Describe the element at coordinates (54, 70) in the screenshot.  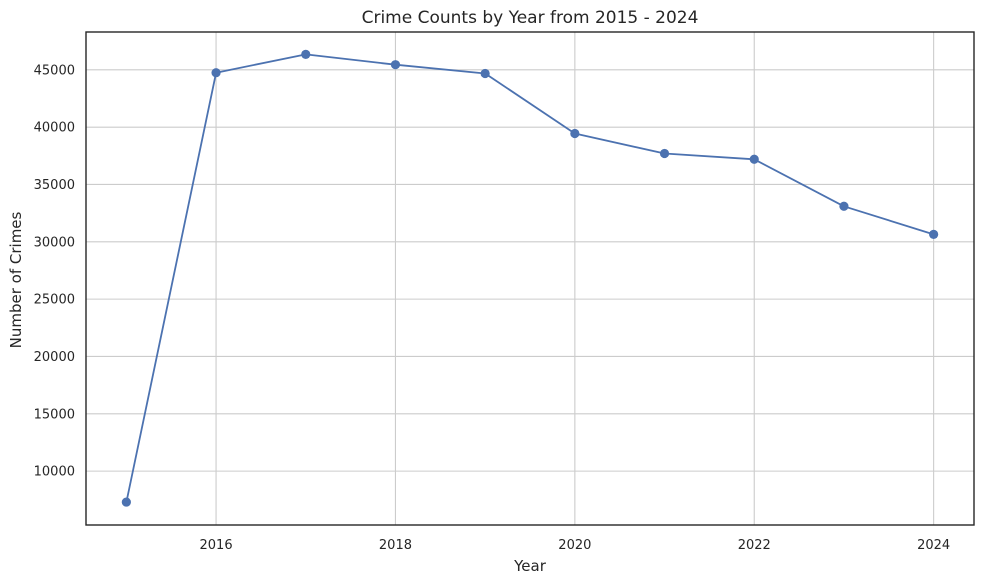
I see `y-tick-label: 45000` at that location.